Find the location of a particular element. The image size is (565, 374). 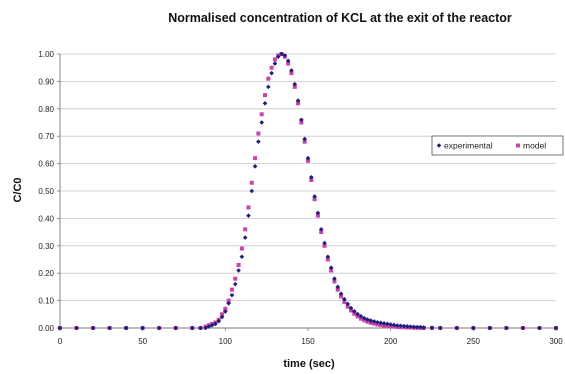

x-tick-label: 200 is located at coordinates (391, 341).